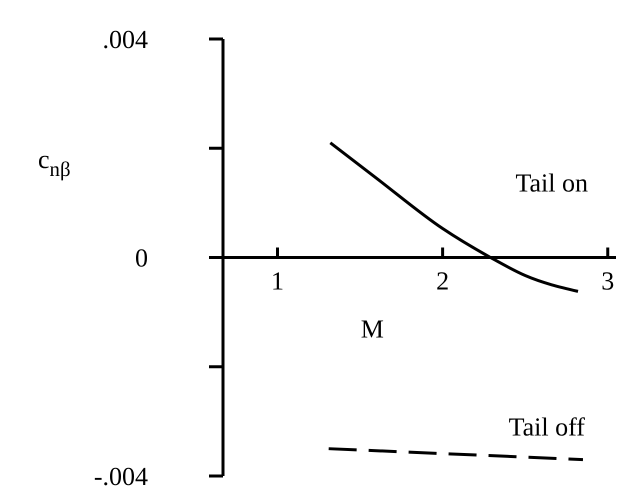  Describe the element at coordinates (607, 281) in the screenshot. I see `x-tick-label: 3` at that location.